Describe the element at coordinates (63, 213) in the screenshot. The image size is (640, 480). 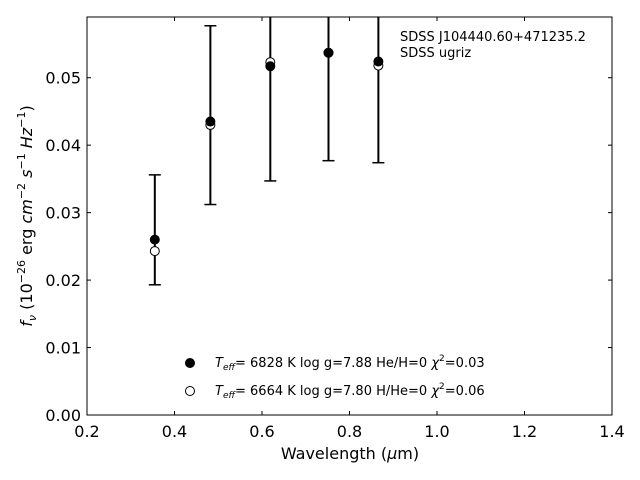
I see `y-tick-label: 0.03` at that location.